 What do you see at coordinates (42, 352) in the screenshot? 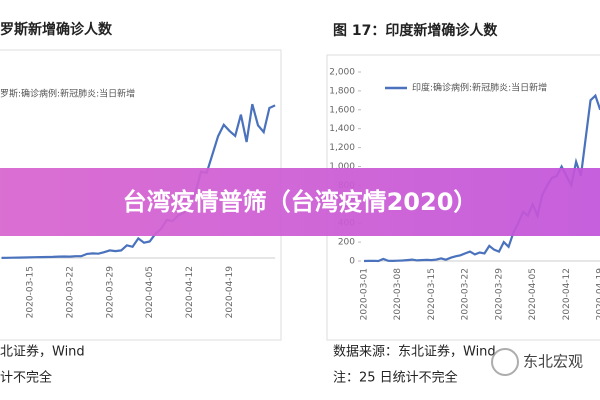
I see `left-source: 北证券，Wind` at bounding box center [42, 352].